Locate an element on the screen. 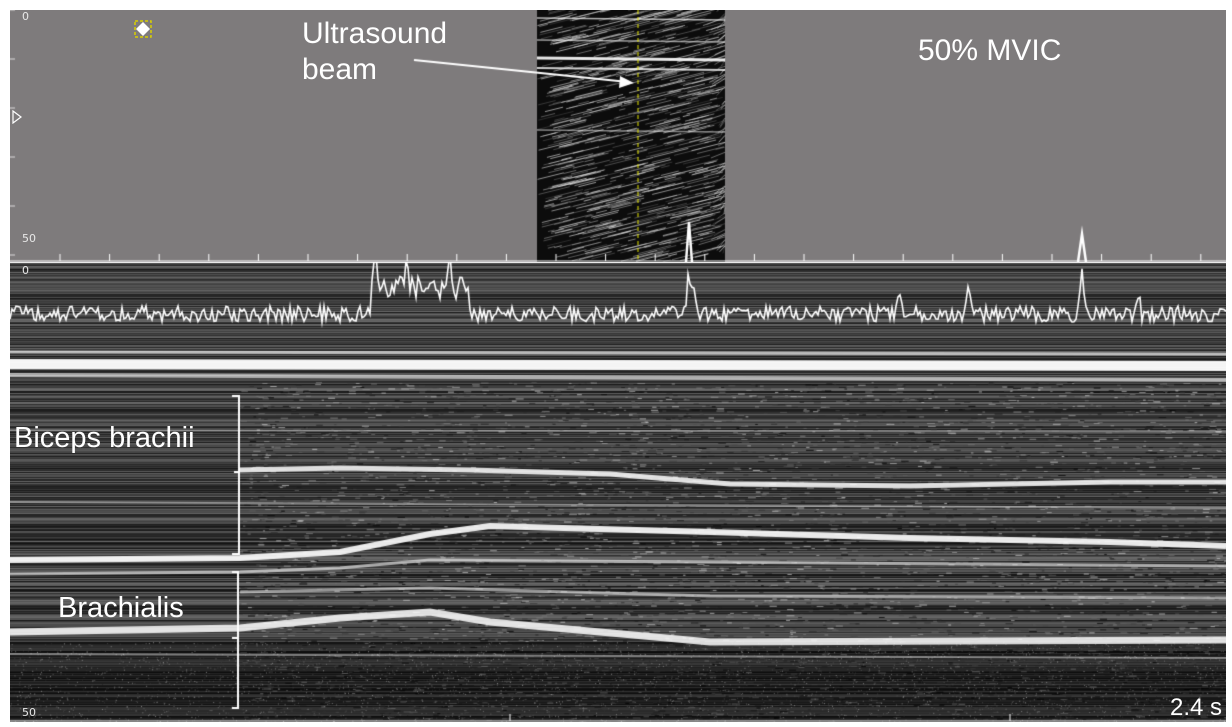  bottom-scale-min: 0 is located at coordinates (25, 270).